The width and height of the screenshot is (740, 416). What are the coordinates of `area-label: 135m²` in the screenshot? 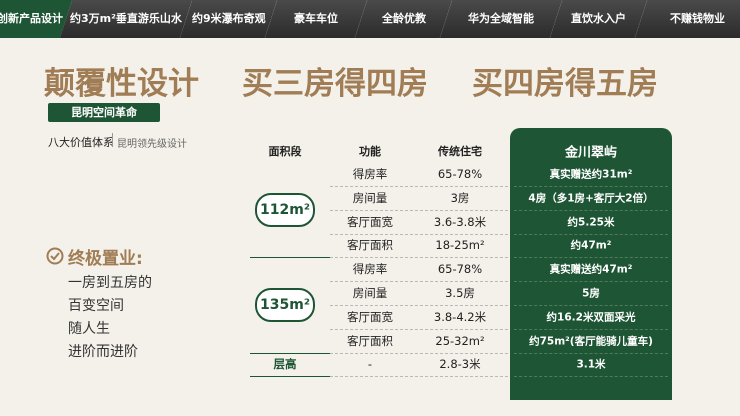 It's located at (285, 304).